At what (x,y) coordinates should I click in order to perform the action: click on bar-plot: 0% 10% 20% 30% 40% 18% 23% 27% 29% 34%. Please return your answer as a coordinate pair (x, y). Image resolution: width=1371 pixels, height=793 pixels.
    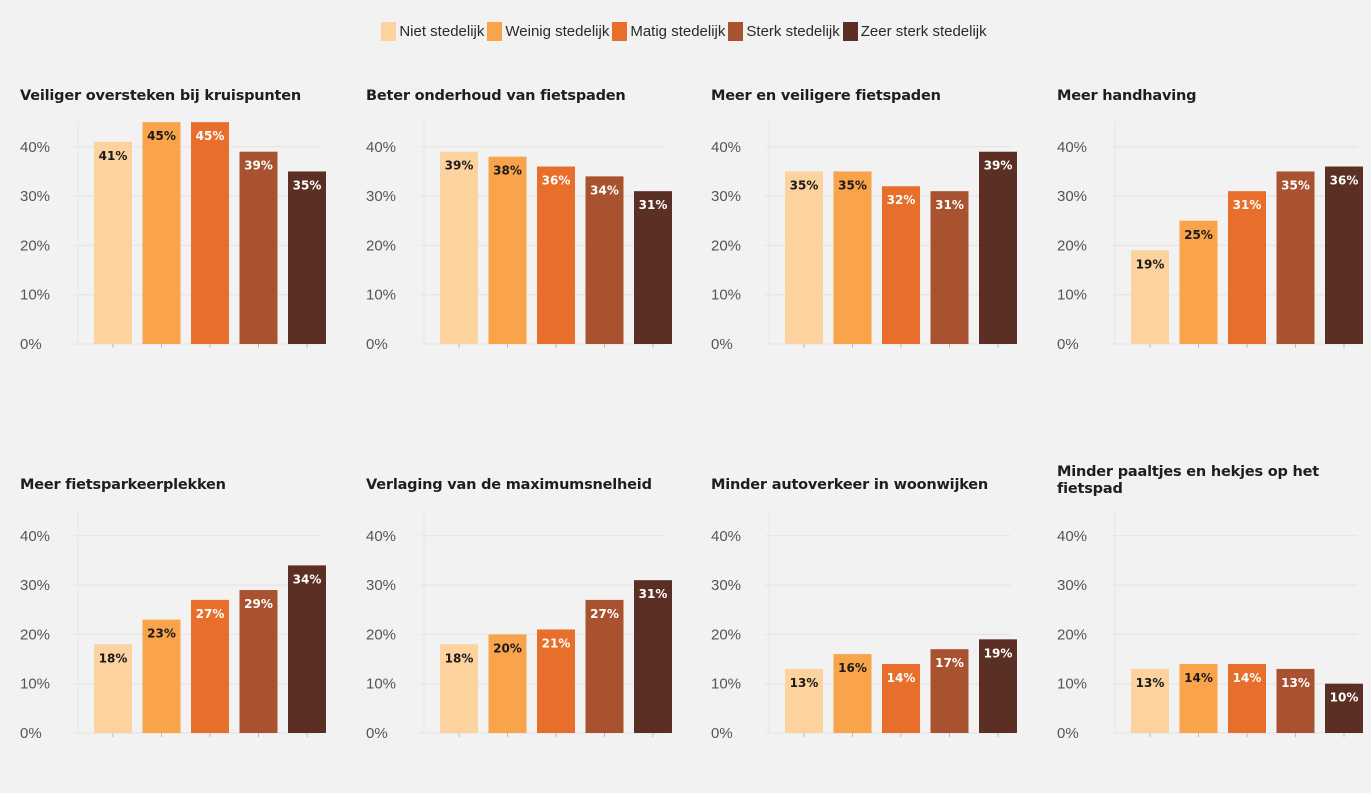
    Looking at the image, I should click on (173, 626).